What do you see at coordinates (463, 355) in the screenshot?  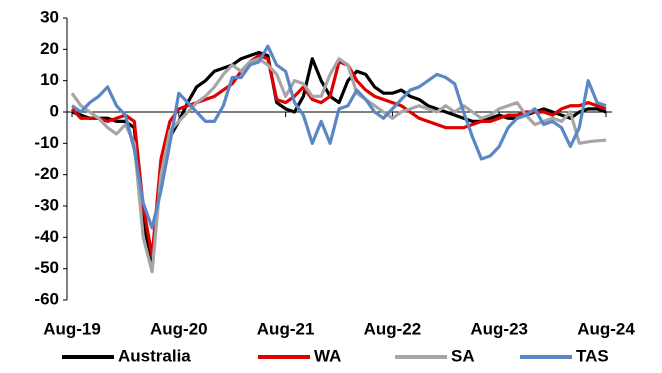 I see `legend-label: SA` at bounding box center [463, 355].